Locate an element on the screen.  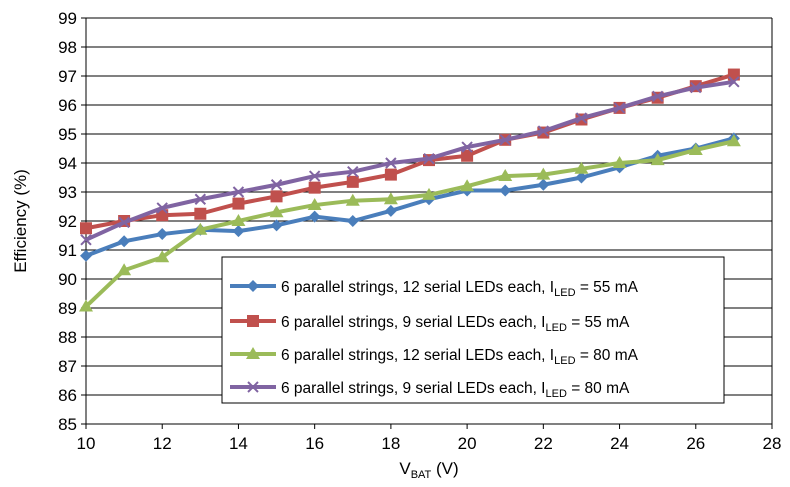
y-tick-label: 87 is located at coordinates (67, 366).